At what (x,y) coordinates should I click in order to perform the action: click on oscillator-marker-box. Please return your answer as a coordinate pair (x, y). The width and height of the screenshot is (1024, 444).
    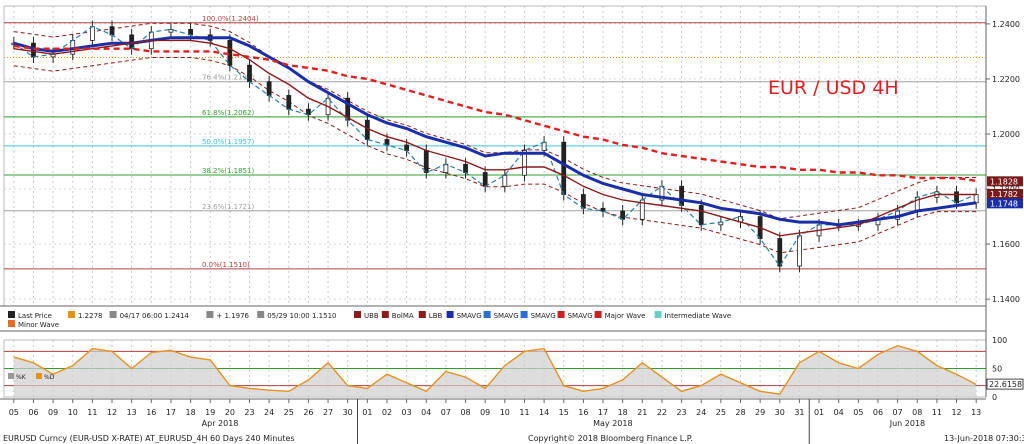
    Looking at the image, I should click on (1005, 384).